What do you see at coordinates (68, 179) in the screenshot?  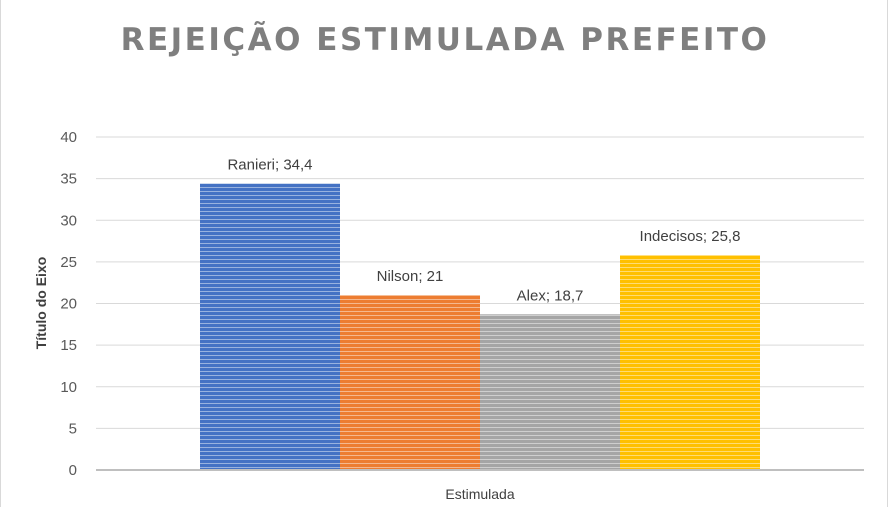 I see `y-tick-label: 35` at bounding box center [68, 179].